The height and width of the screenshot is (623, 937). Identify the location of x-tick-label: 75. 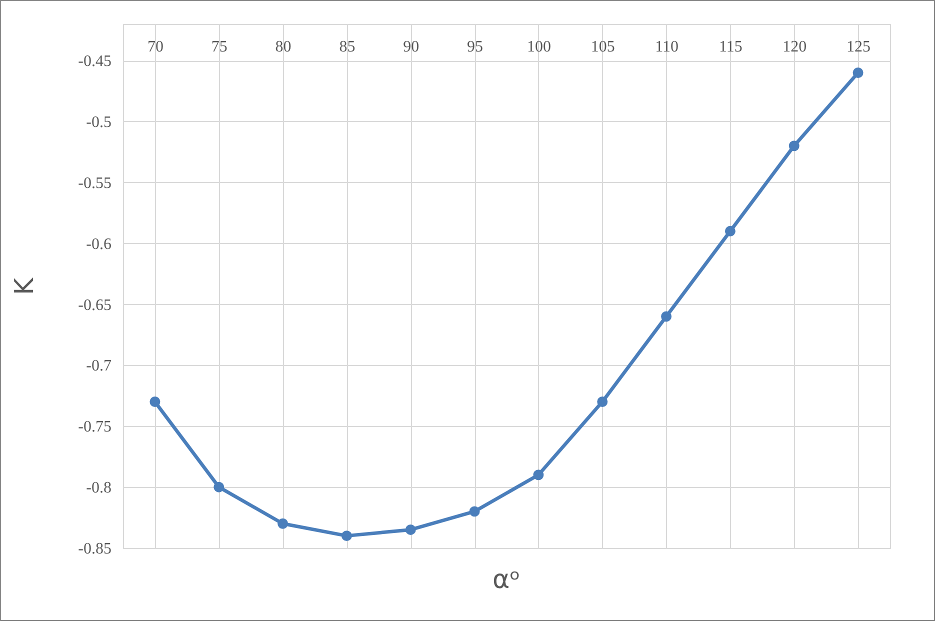
(219, 47).